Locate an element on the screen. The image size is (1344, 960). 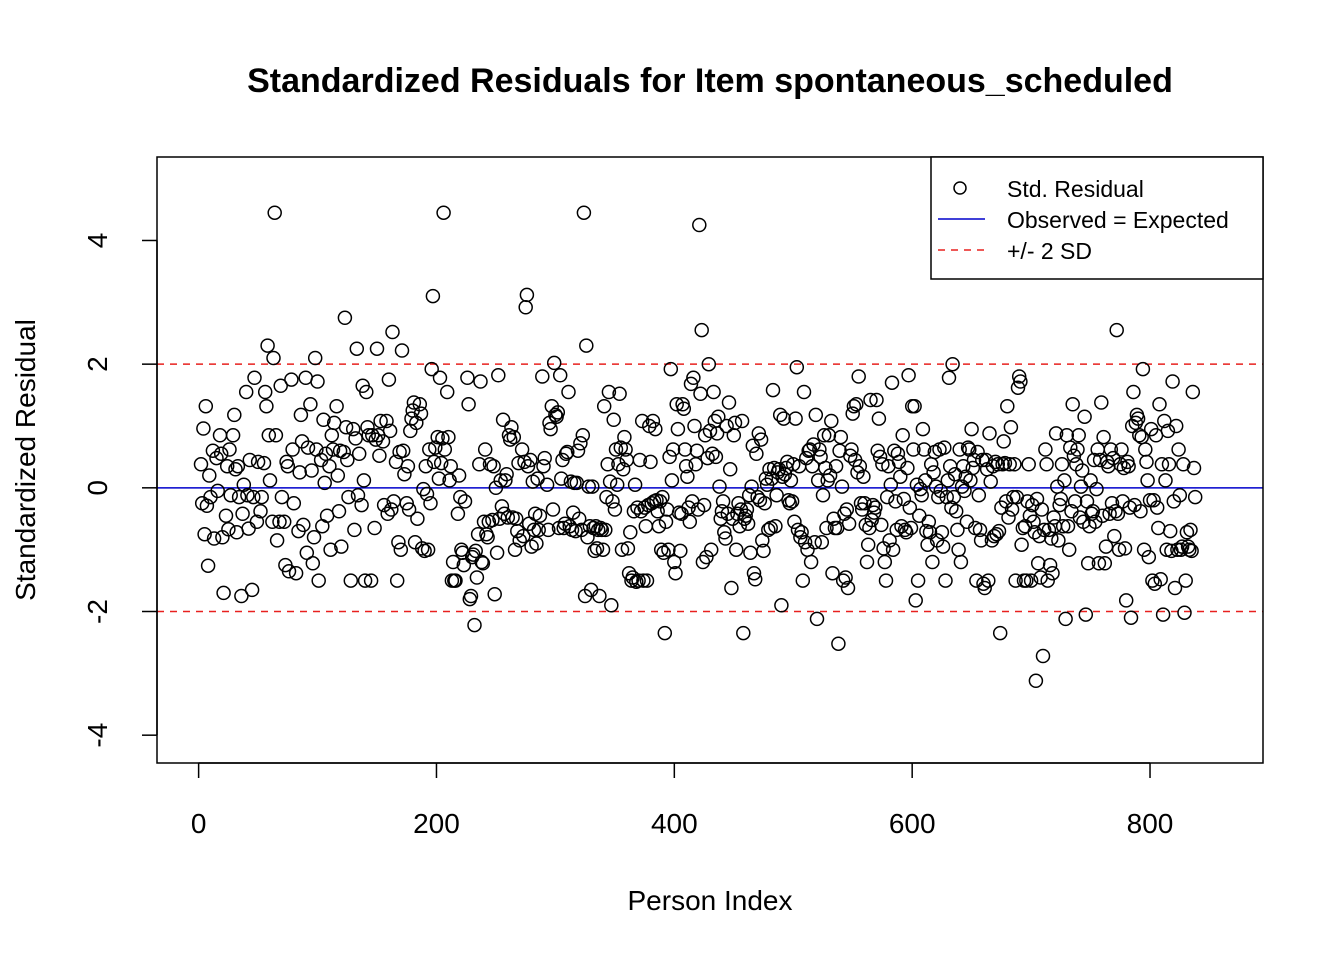
legend-label-residual: Std. Residual is located at coordinates (1075, 189).